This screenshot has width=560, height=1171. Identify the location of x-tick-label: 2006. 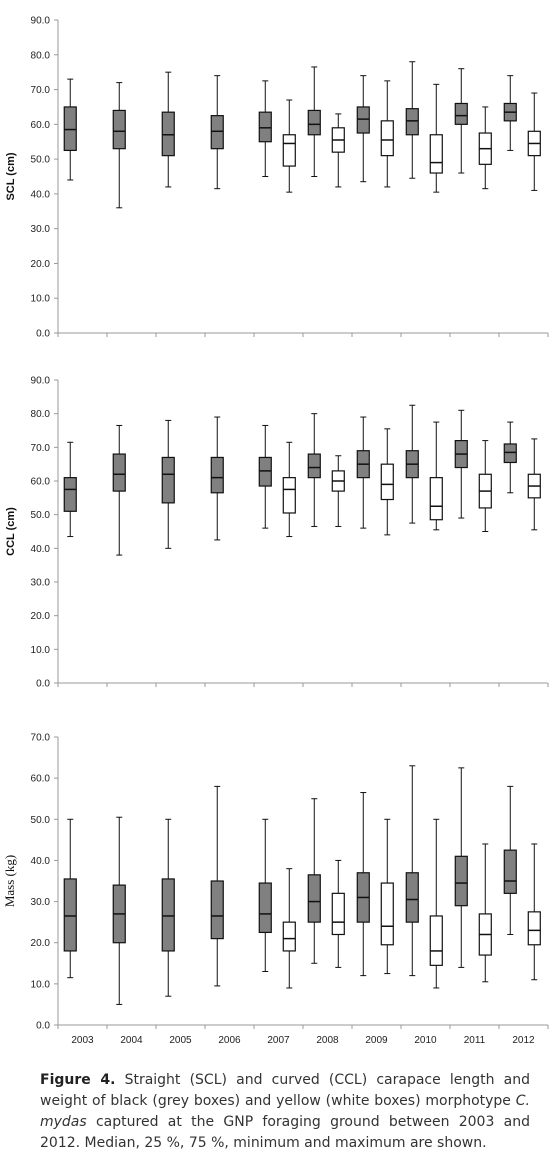
(229, 1040).